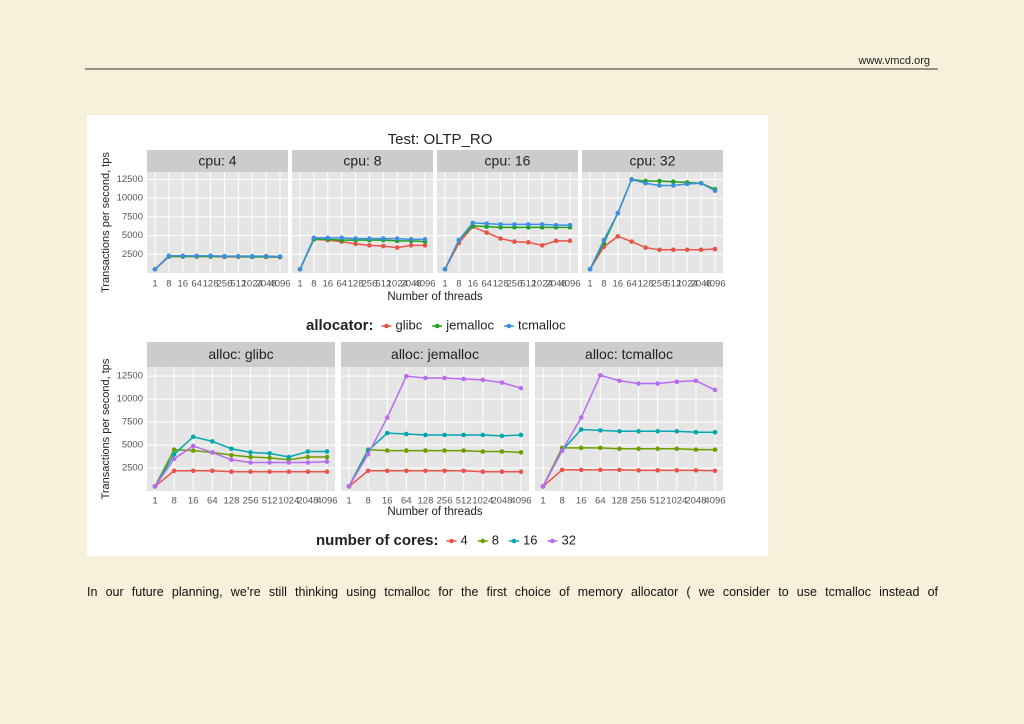  Describe the element at coordinates (409, 324) in the screenshot. I see `legend-label: glibc` at that location.